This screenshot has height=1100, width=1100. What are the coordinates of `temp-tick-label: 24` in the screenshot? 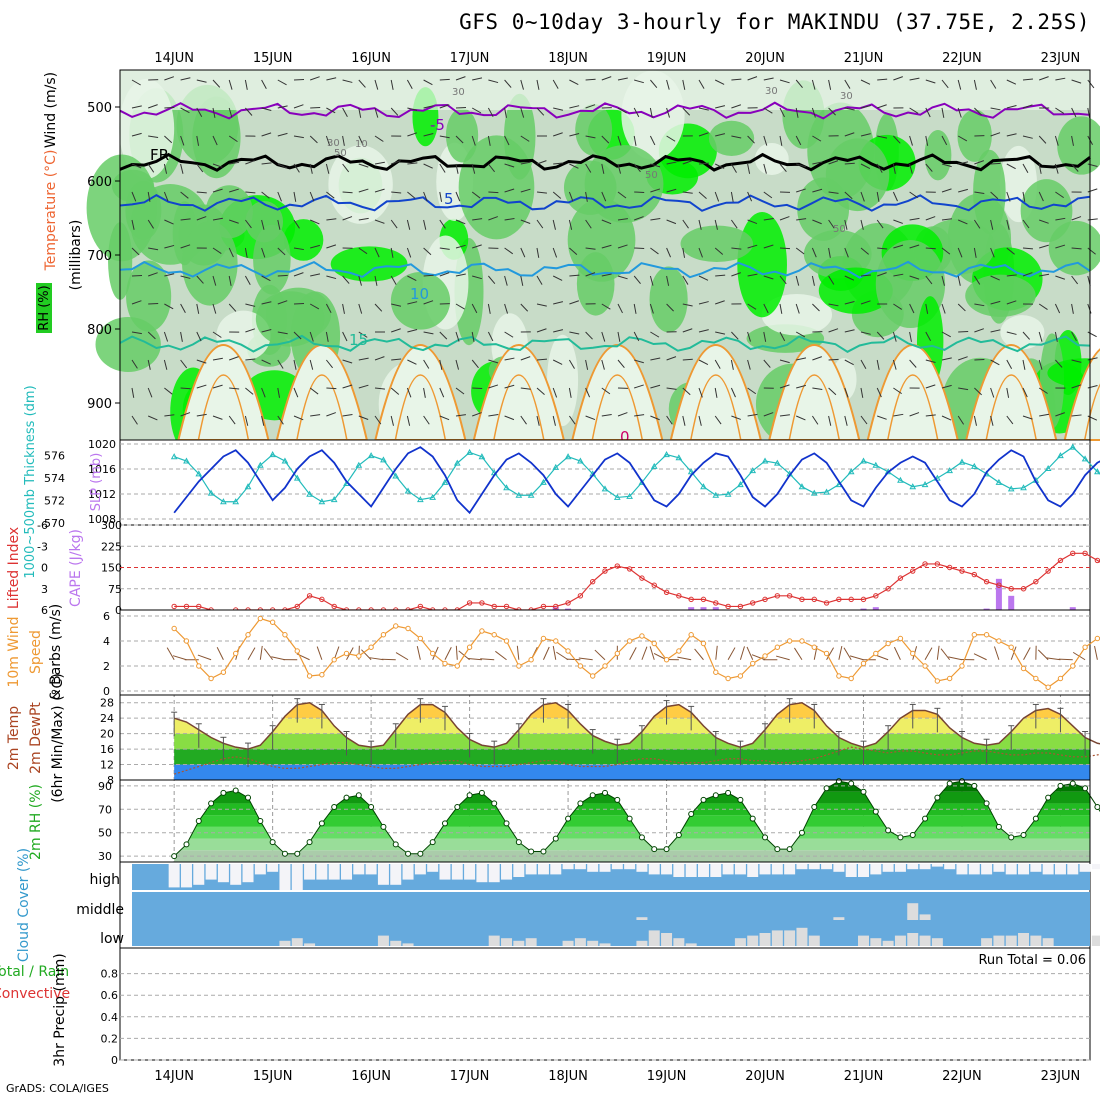 It's located at (107, 718).